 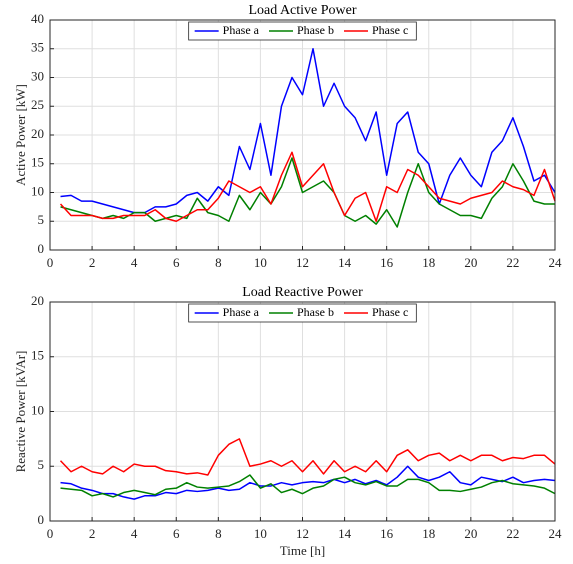 What do you see at coordinates (37, 104) in the screenshot?
I see `y-tick-label: 25` at bounding box center [37, 104].